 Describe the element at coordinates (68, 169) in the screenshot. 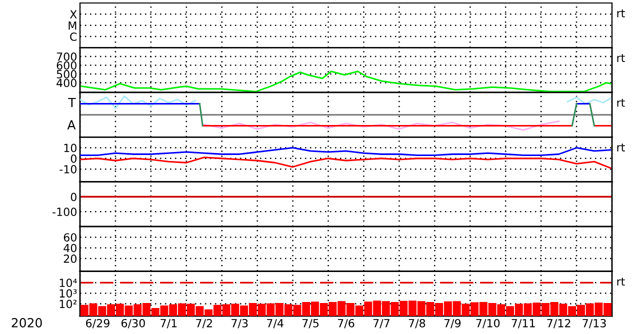

I see `y-tick-label: -10` at that location.